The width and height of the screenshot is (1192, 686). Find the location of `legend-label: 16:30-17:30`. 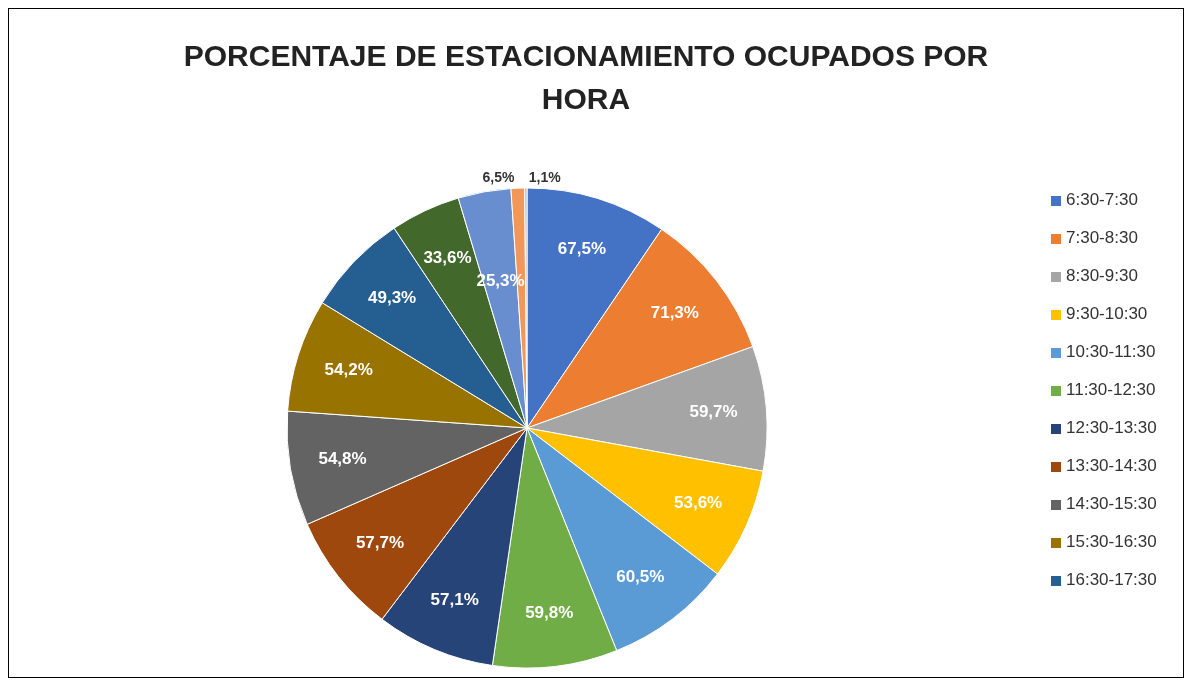

legend-label: 16:30-17:30 is located at coordinates (1111, 580).